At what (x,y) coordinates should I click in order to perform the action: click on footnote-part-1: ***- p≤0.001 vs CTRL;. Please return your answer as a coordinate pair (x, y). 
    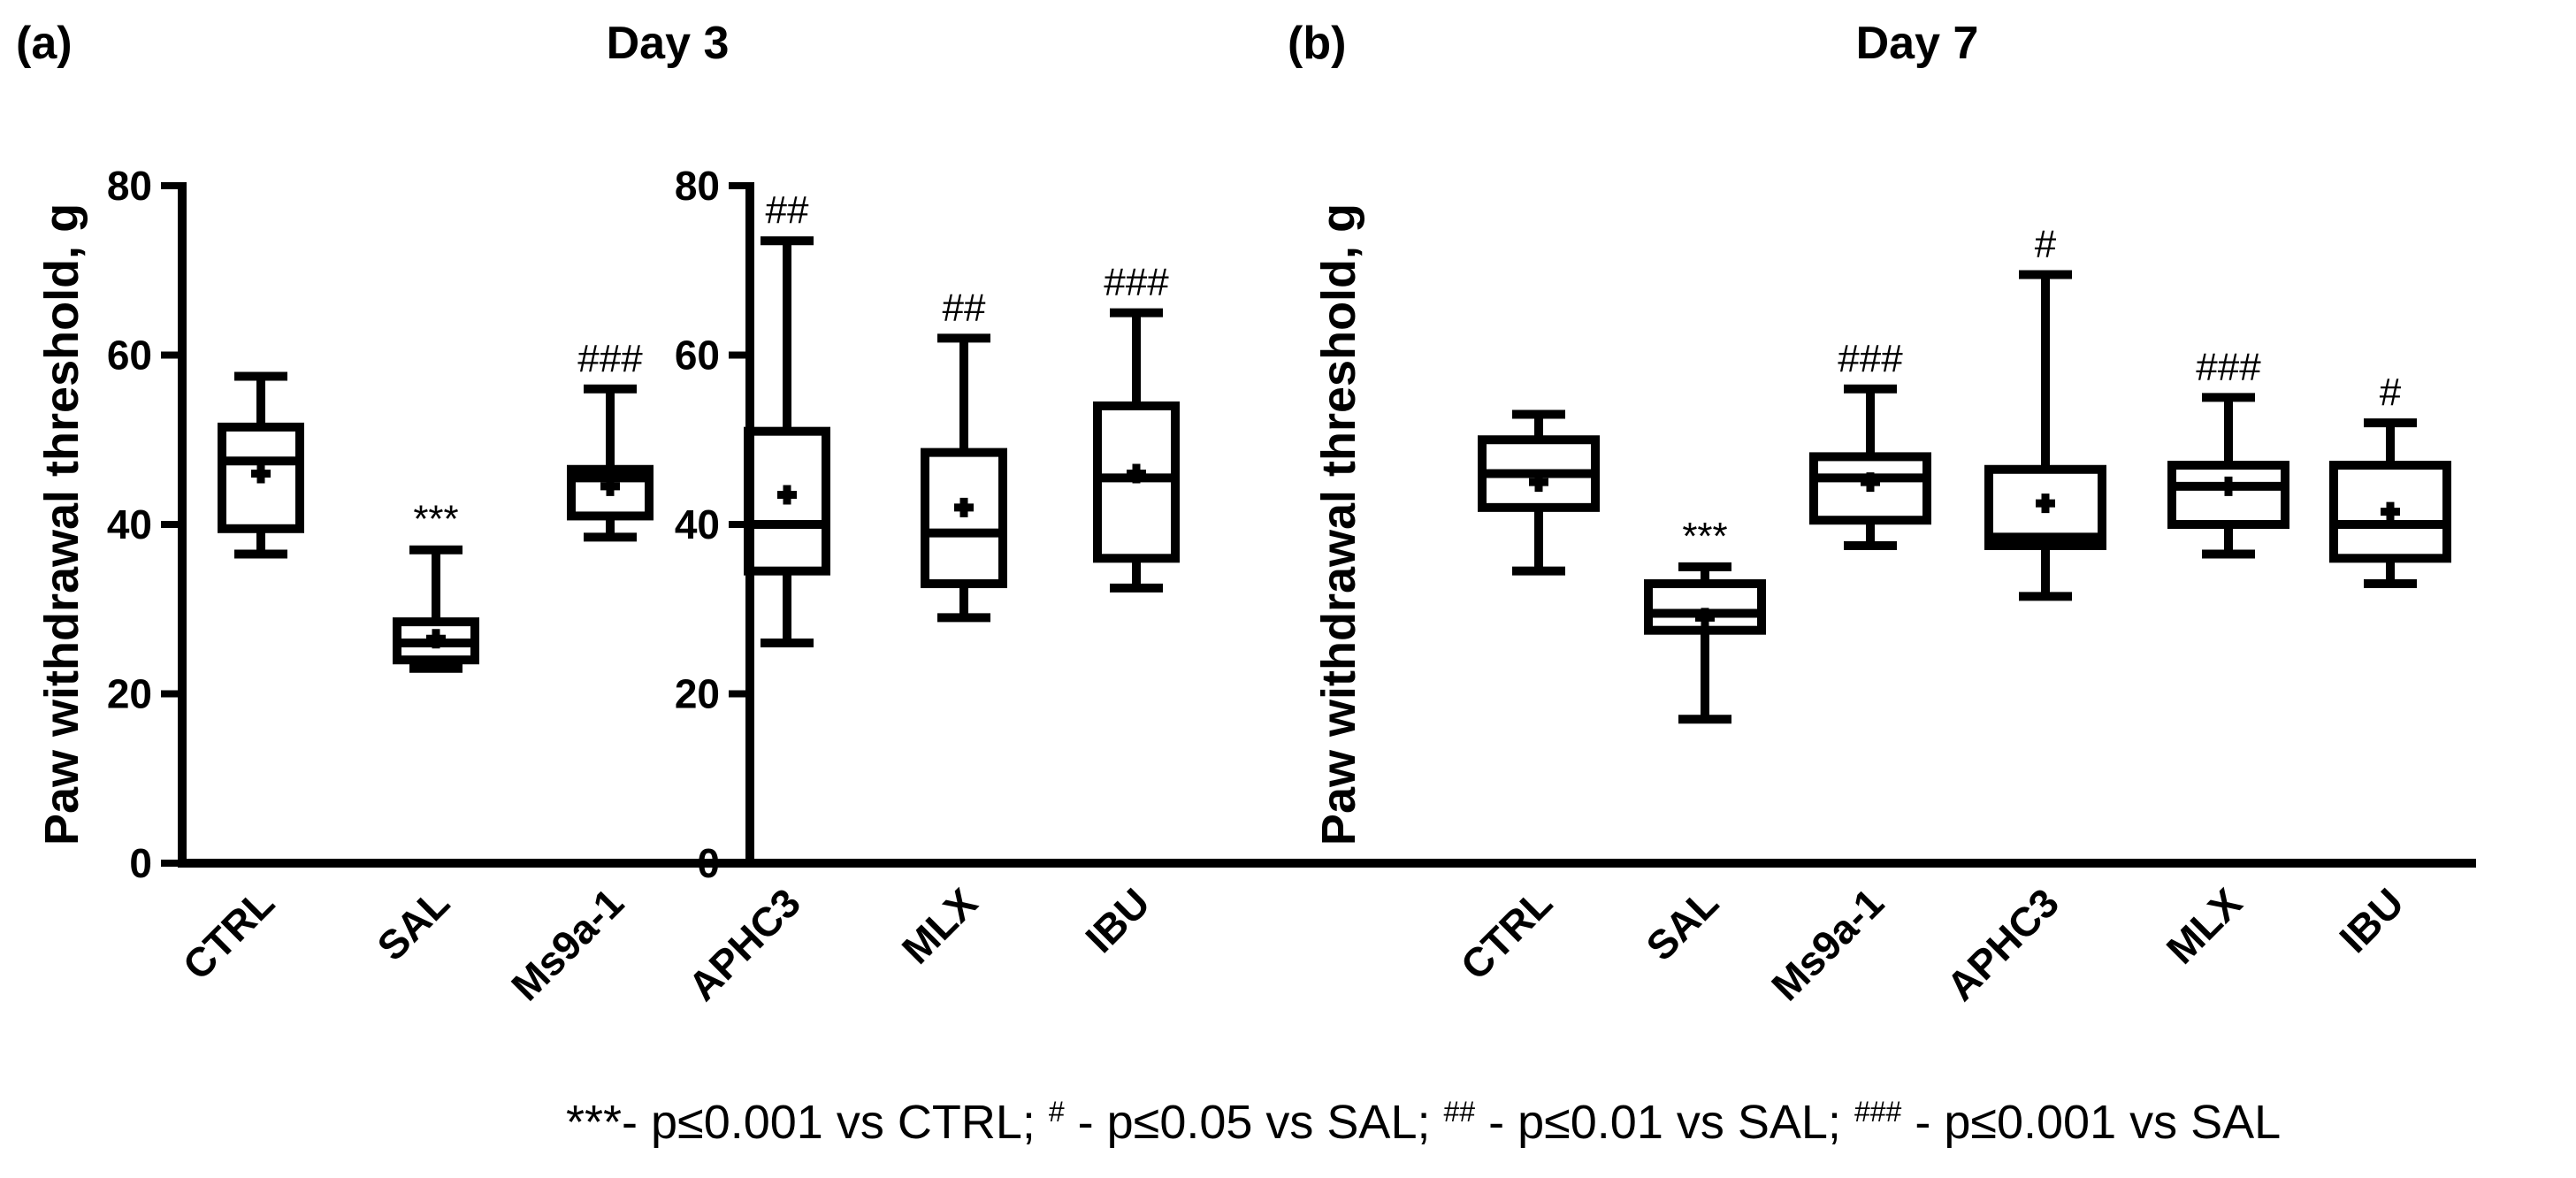
    Looking at the image, I should click on (807, 1122).